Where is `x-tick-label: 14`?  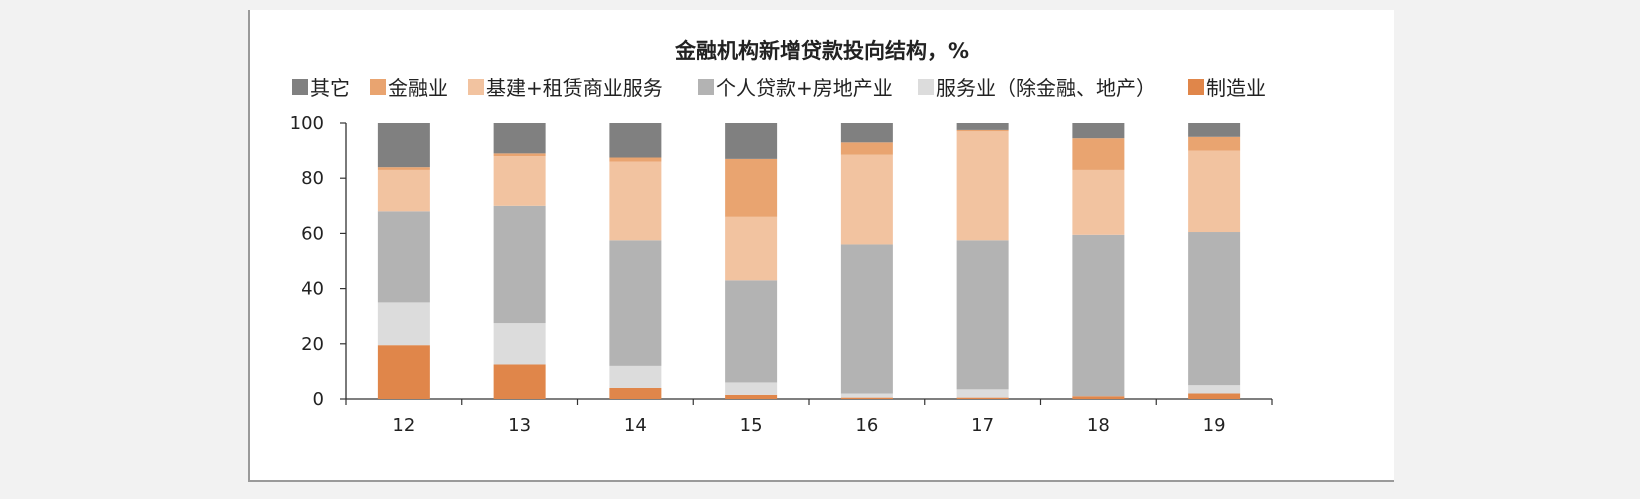 x-tick-label: 14 is located at coordinates (635, 425).